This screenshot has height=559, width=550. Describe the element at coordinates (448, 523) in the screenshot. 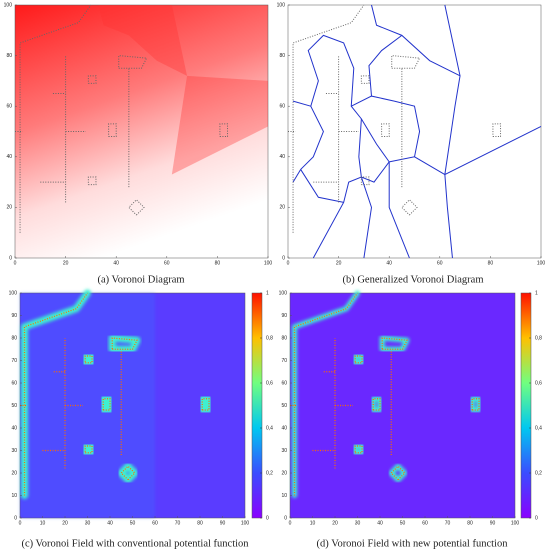

I see `x-tick-label: 70` at that location.